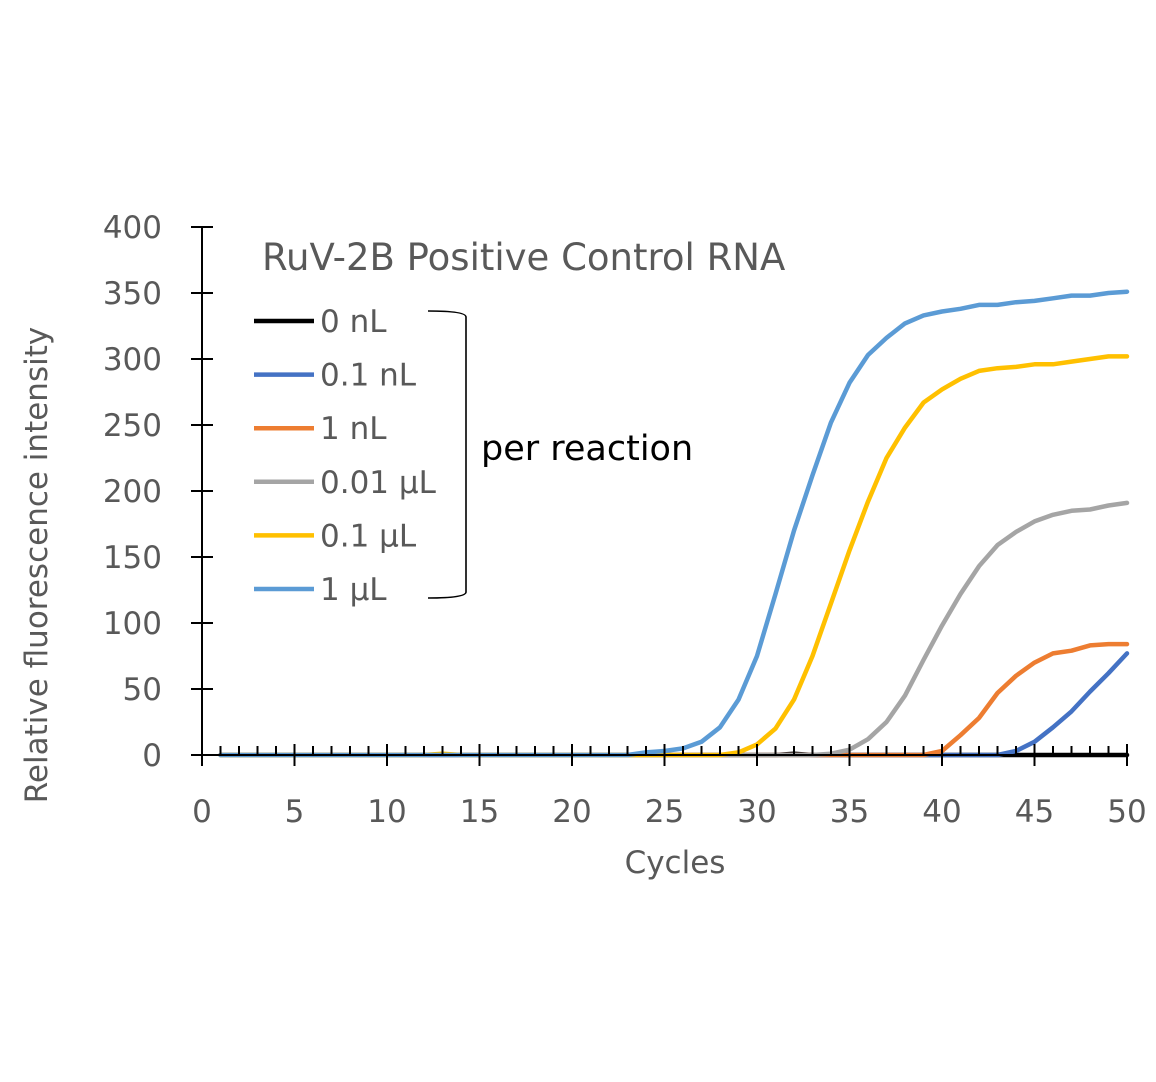 The height and width of the screenshot is (1082, 1156). What do you see at coordinates (345, 456) in the screenshot?
I see `legend: 0 nL 0.1 nL 1 nL 0.01 µL 0.1 µL 1 µL` at bounding box center [345, 456].